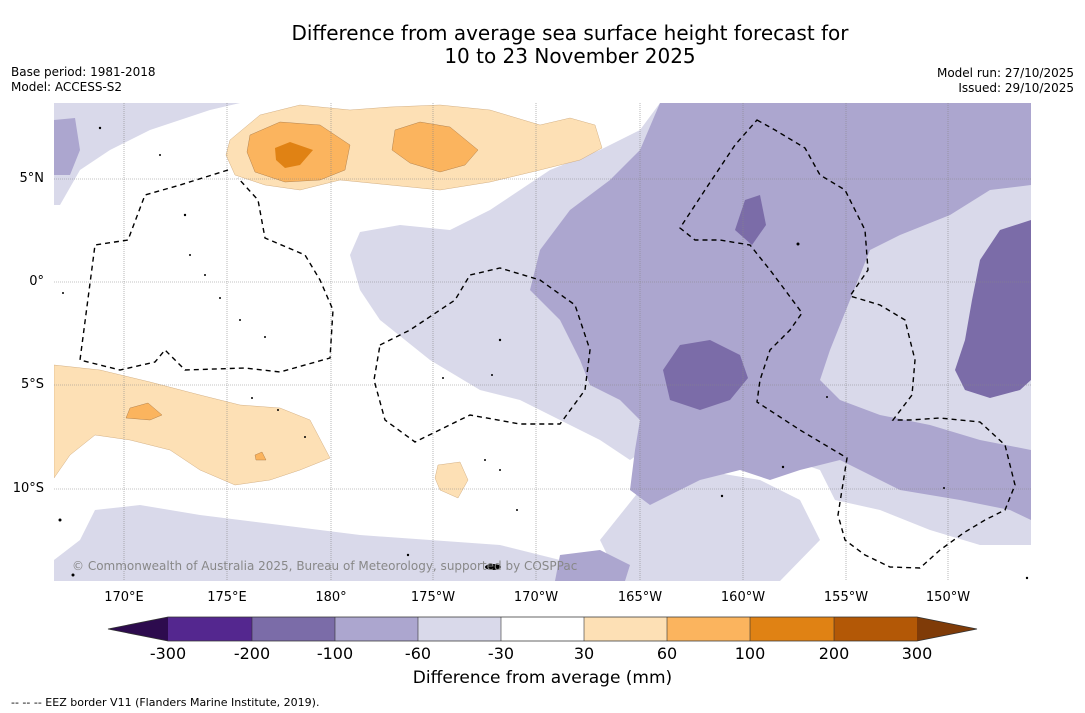 This screenshot has width=1085, height=713. What do you see at coordinates (28, 488) in the screenshot?
I see `lat-label: 10°S` at bounding box center [28, 488].